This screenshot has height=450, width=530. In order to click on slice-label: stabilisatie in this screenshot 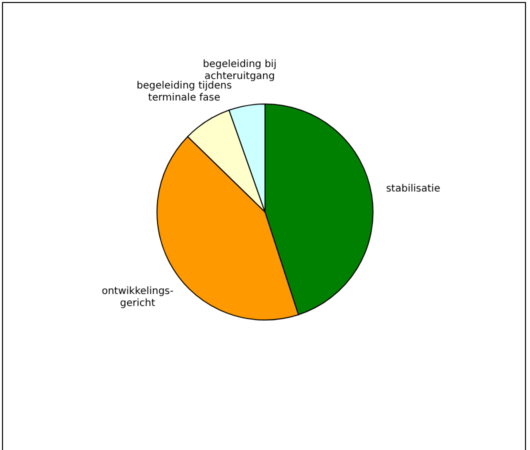, I will do `click(413, 189)`.